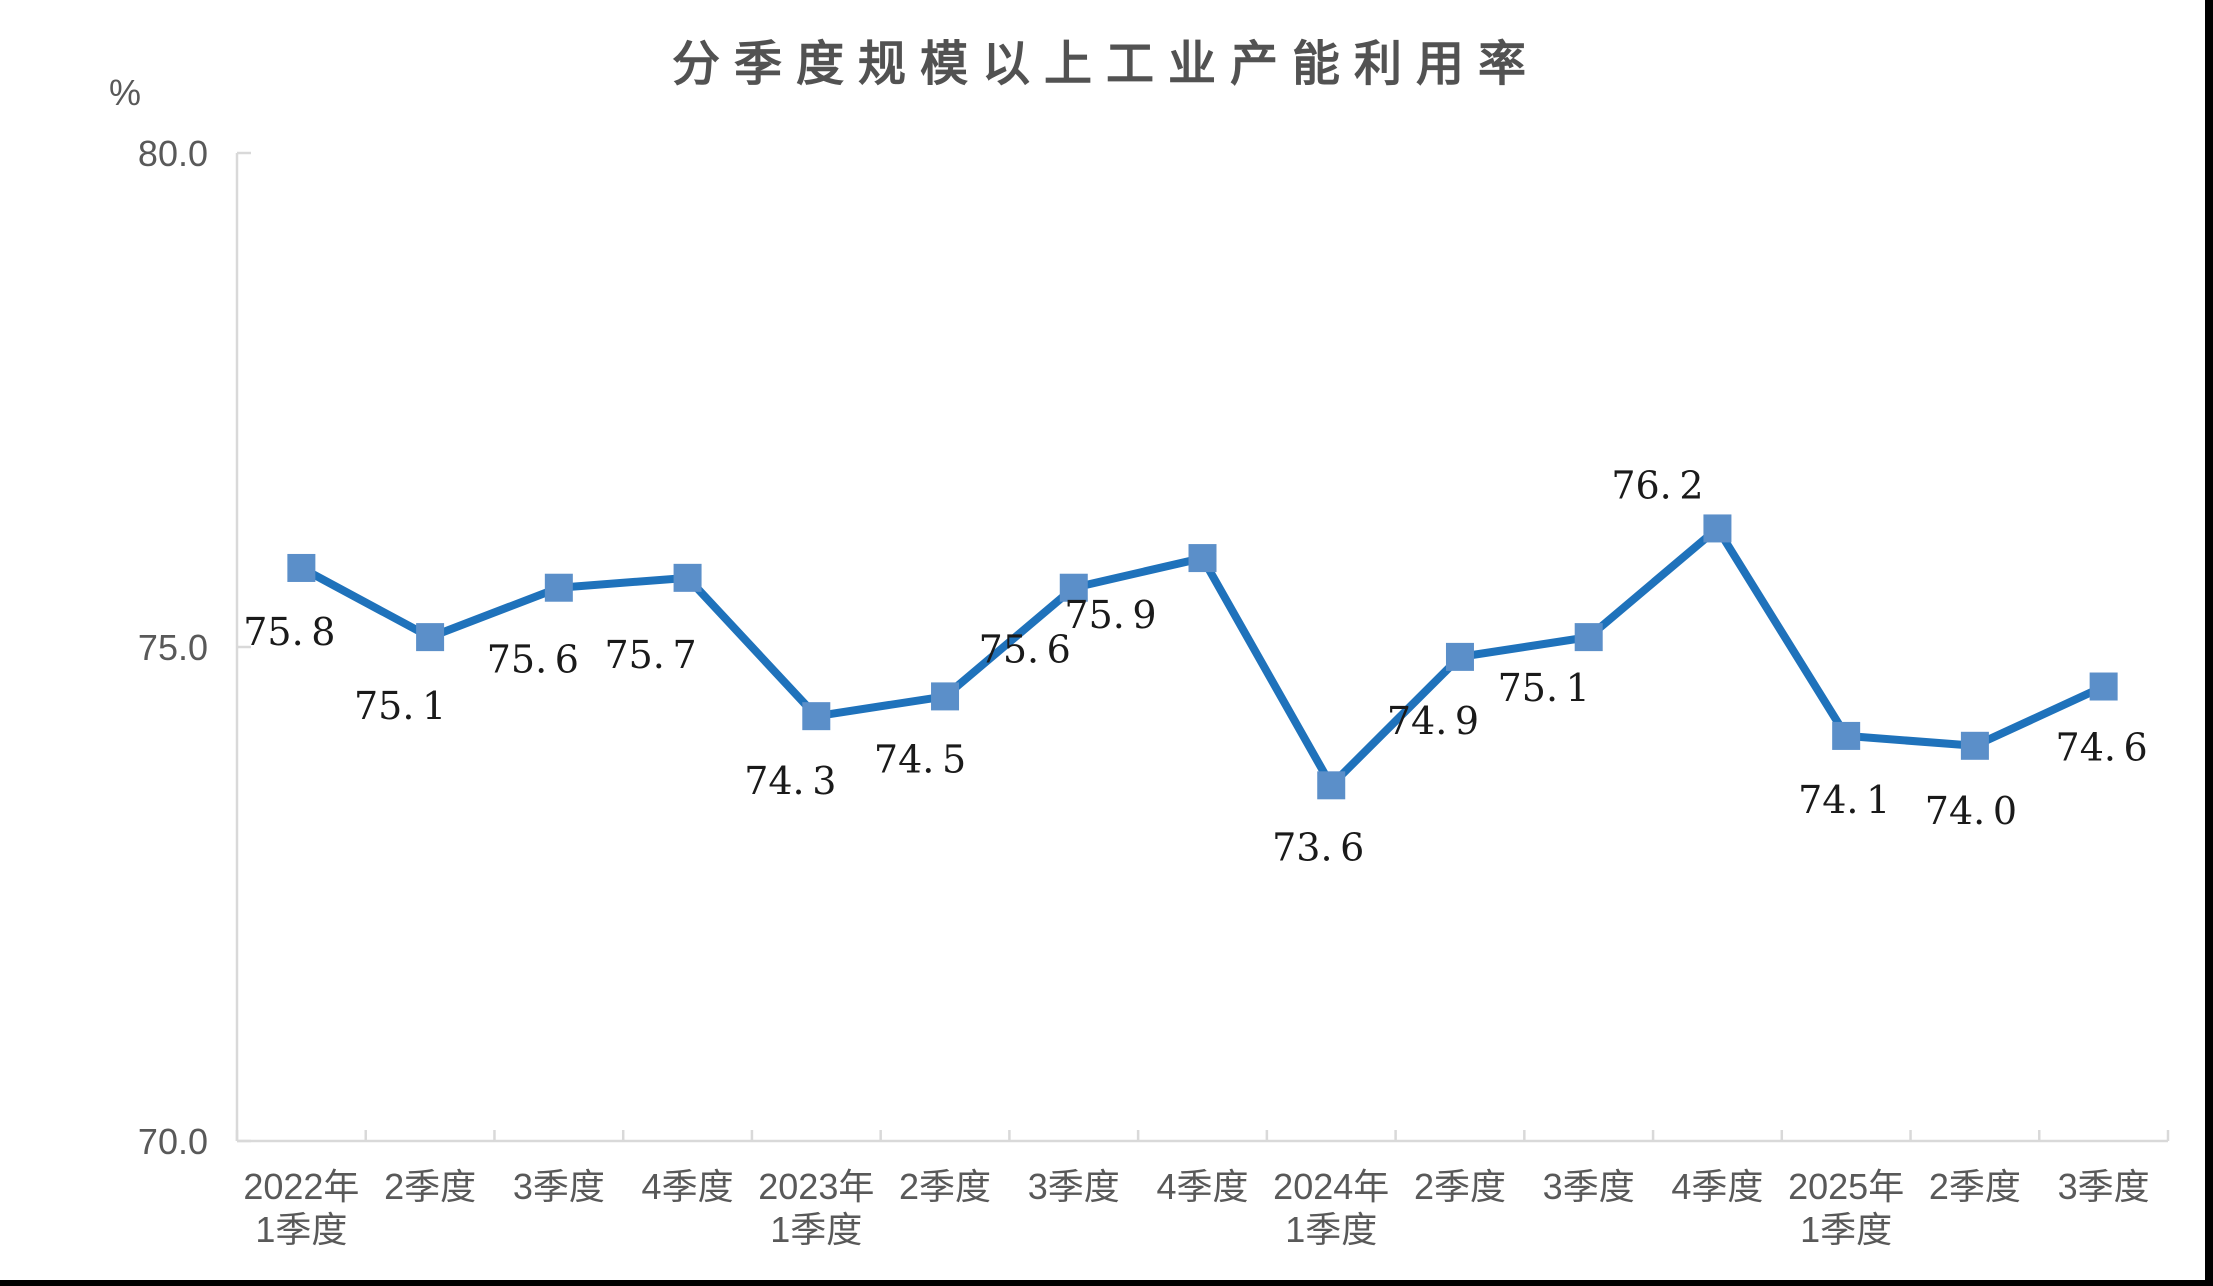 This screenshot has height=1286, width=2213. Describe the element at coordinates (1433, 721) in the screenshot. I see `data-label: 74. 9` at that location.